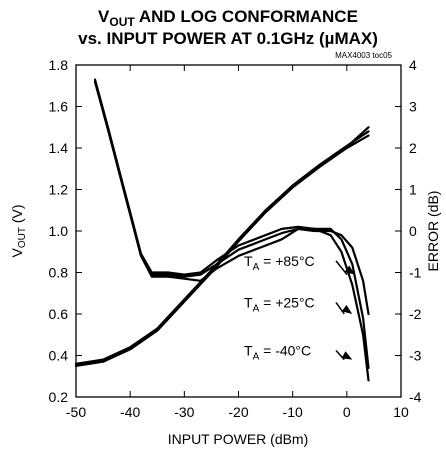 The image size is (446, 458). What do you see at coordinates (59, 397) in the screenshot?
I see `y-tick-label: 0.2` at bounding box center [59, 397].